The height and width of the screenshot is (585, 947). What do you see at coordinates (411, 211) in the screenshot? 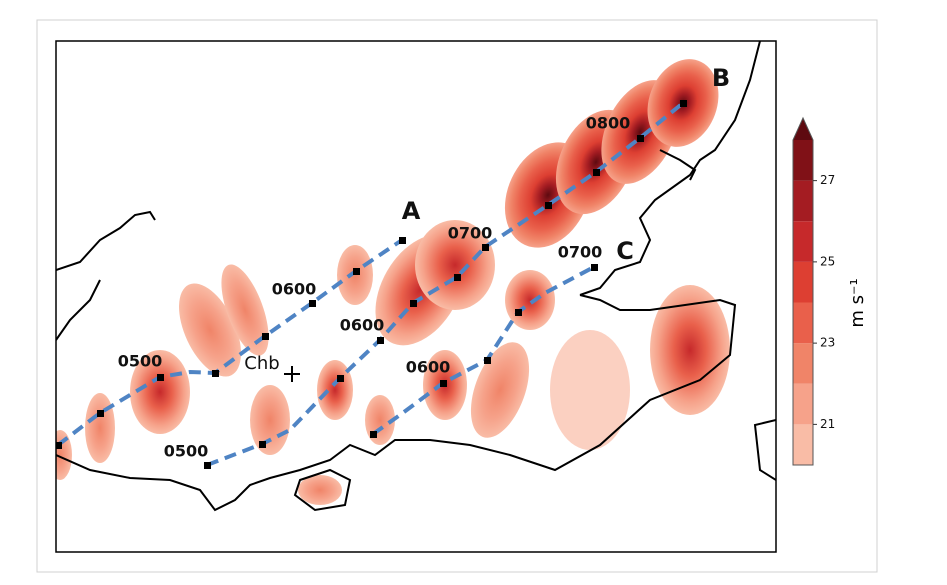
I see `track-label: A` at bounding box center [411, 211].